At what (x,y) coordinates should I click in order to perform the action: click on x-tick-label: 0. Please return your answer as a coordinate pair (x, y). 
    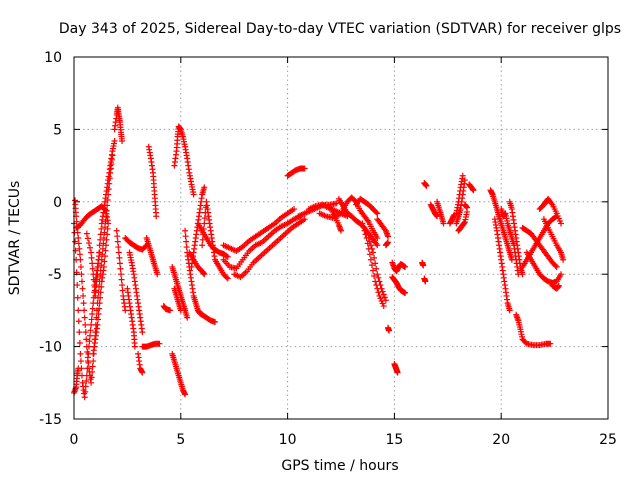
    Looking at the image, I should click on (74, 440).